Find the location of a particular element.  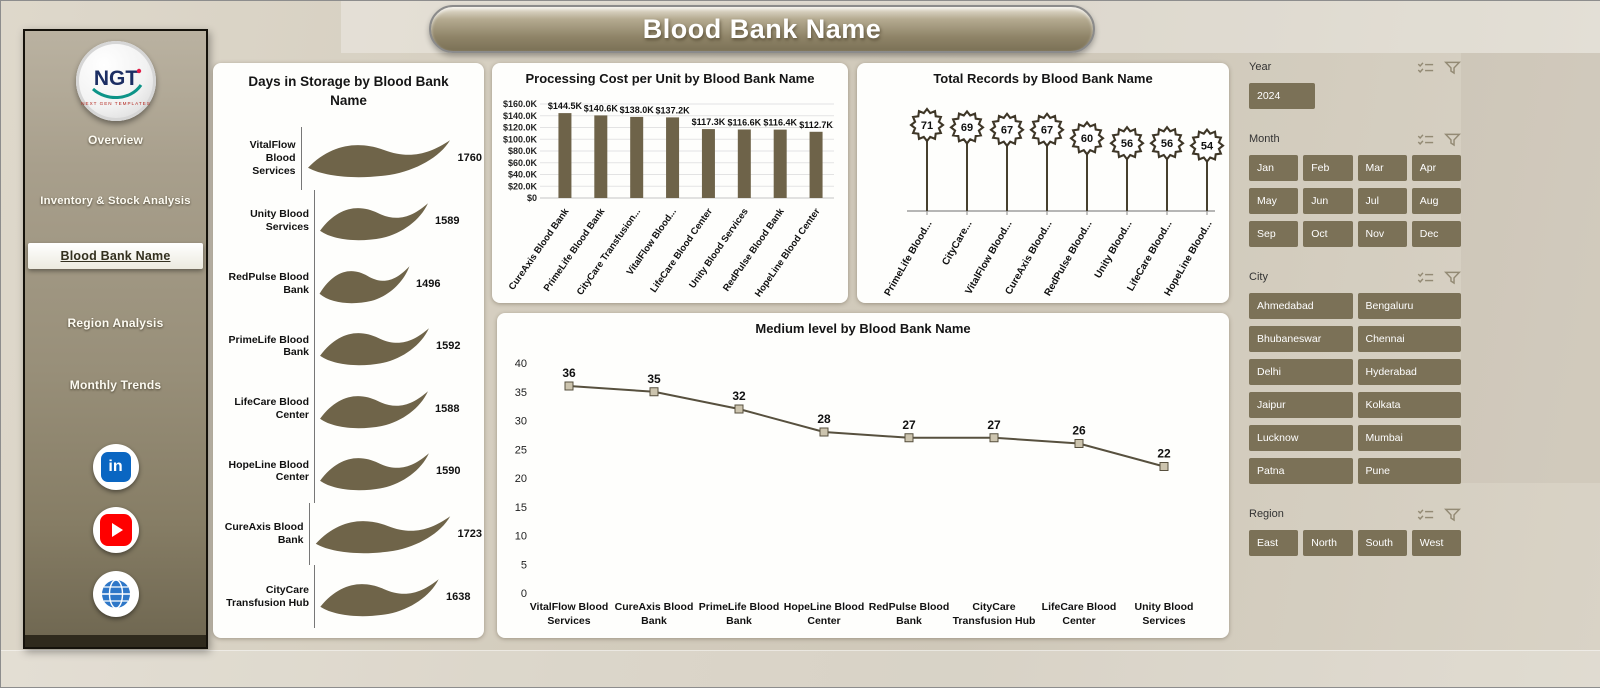

svg-text: 25 is located at coordinates (521, 450).